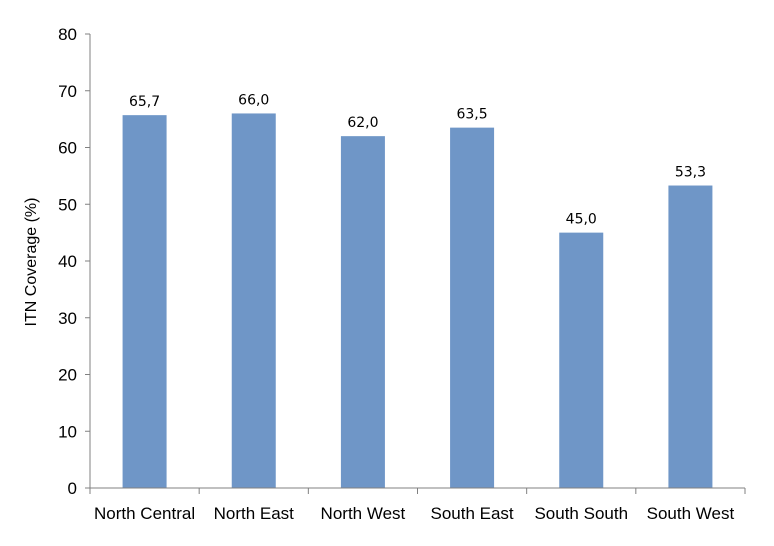 Image resolution: width=774 pixels, height=546 pixels. I want to click on bar-value-label: 45,0, so click(581, 220).